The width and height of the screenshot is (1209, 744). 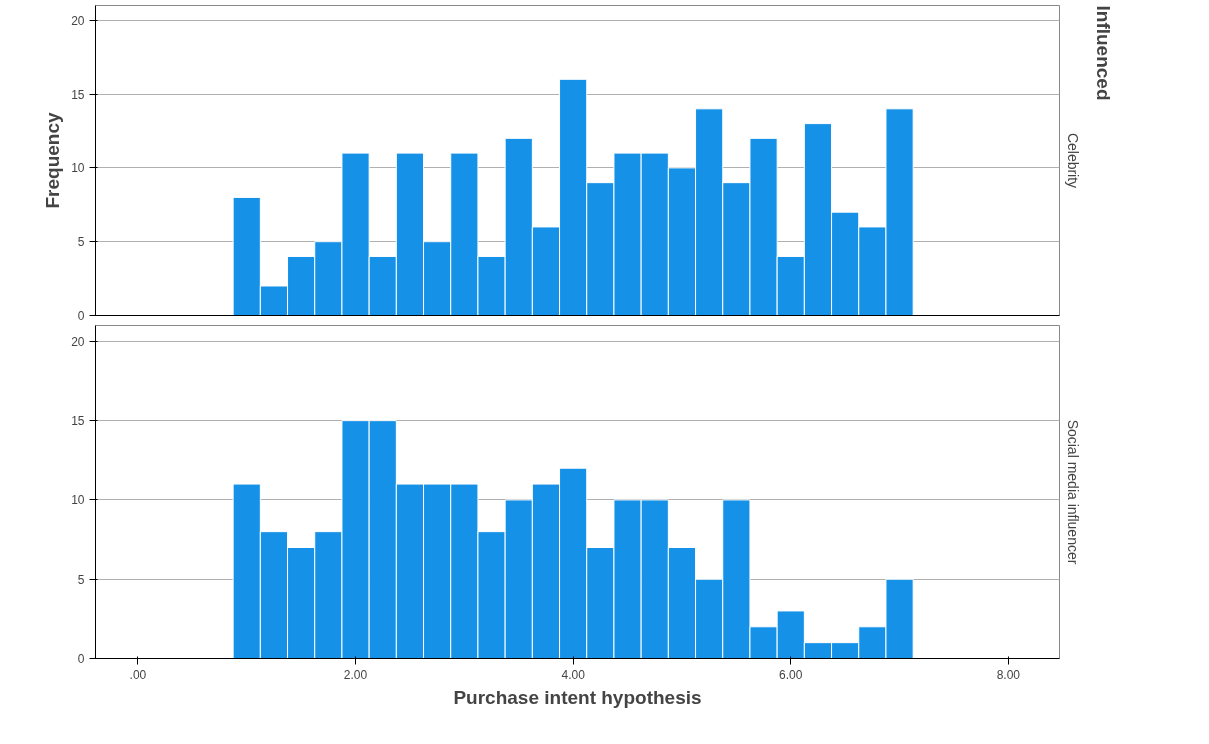 What do you see at coordinates (573, 674) in the screenshot?
I see `x-tick-label: 4.00` at bounding box center [573, 674].